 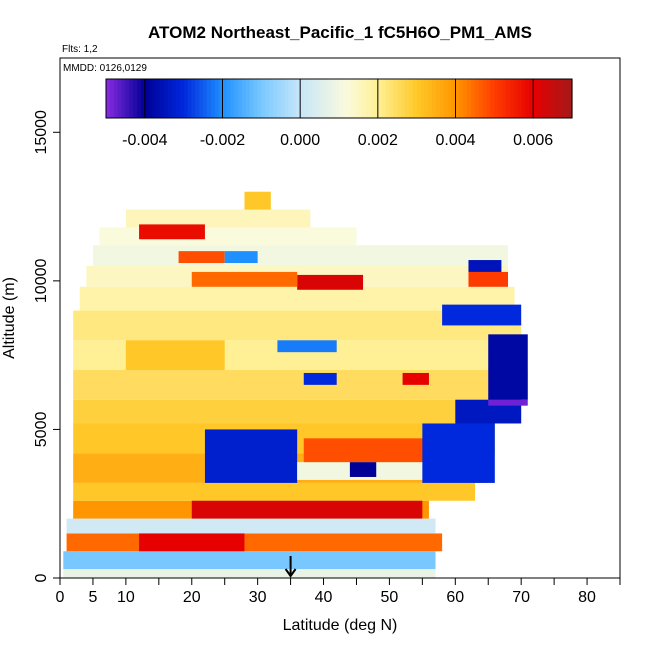 What do you see at coordinates (290, 573) in the screenshot?
I see `arrow-head` at bounding box center [290, 573].